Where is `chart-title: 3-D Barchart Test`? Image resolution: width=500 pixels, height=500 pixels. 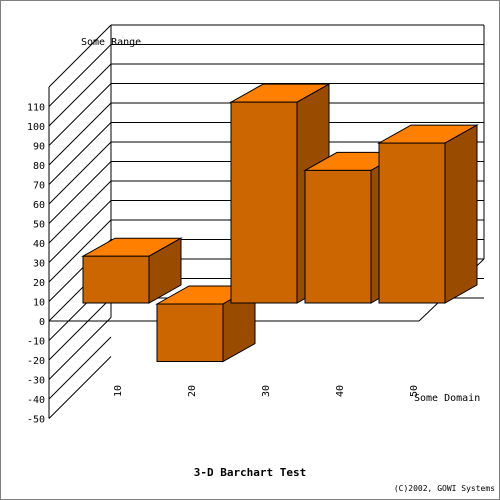 chart-title: 3-D Barchart Test is located at coordinates (250, 472).